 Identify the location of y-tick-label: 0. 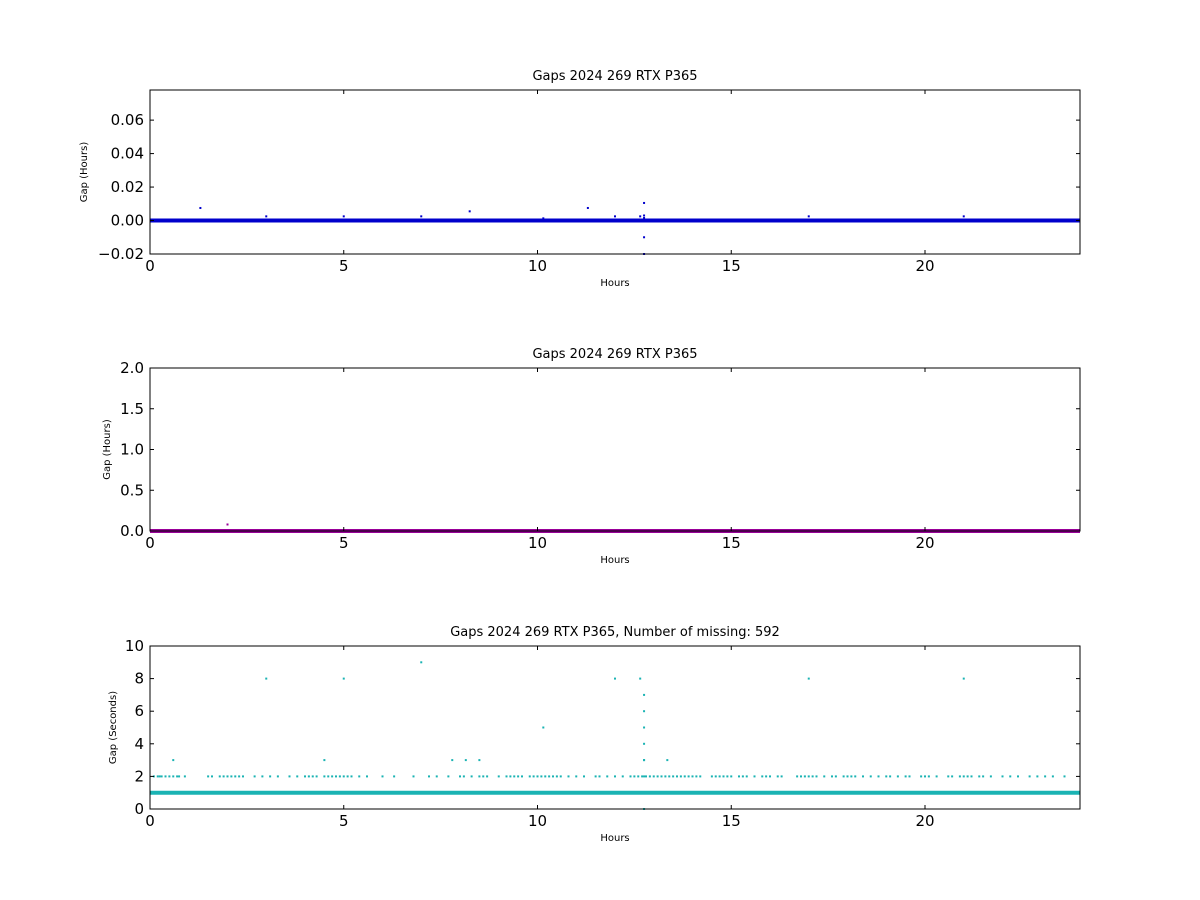
(139, 809).